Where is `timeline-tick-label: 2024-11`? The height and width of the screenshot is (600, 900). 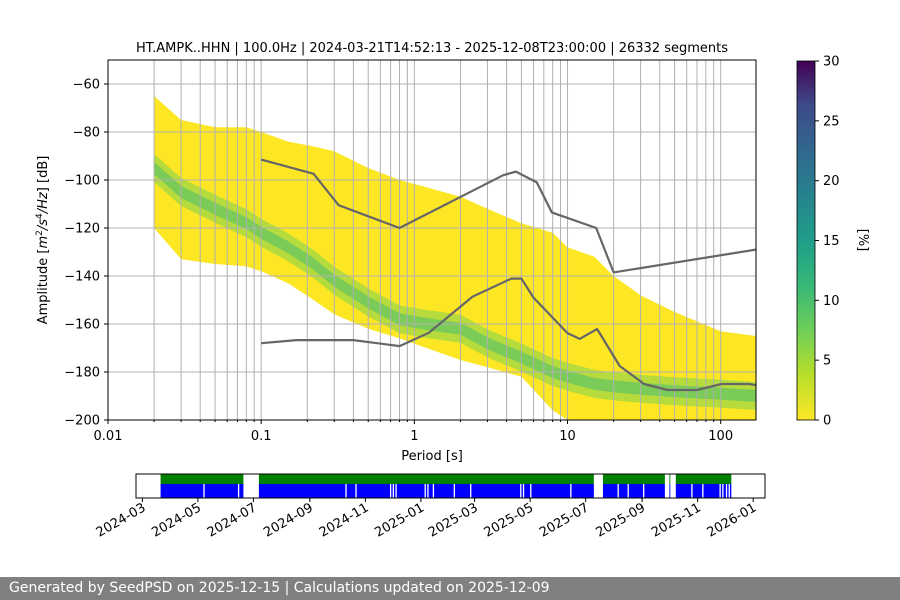 timeline-tick-label: 2024-11 is located at coordinates (344, 520).